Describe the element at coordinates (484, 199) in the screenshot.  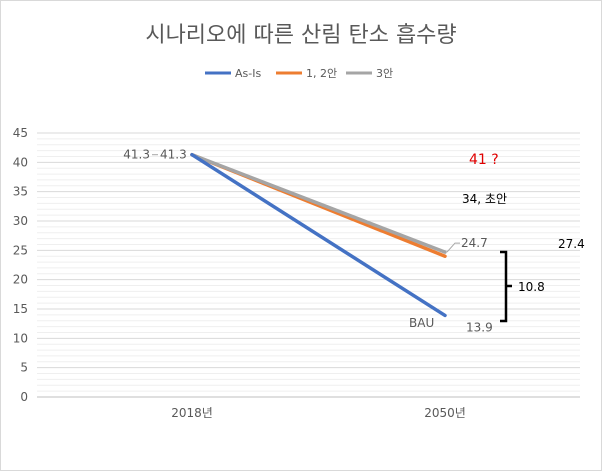
I see `annotation-first-draft: 34, 초안` at that location.